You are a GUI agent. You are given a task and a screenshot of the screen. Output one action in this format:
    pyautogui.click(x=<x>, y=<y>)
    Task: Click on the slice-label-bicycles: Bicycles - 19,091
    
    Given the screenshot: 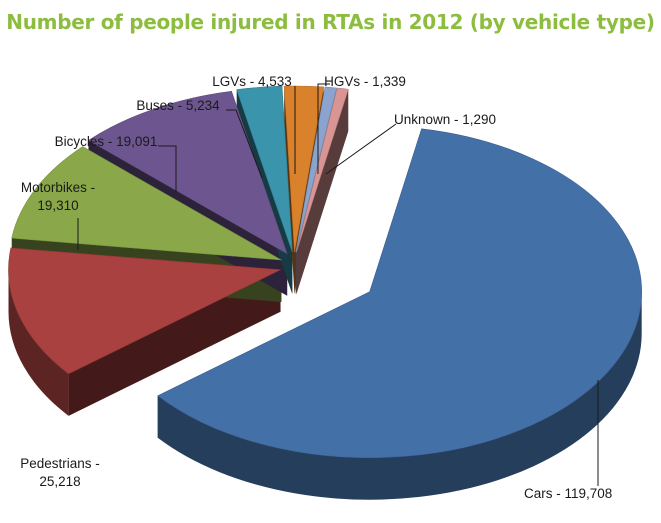 What is the action you would take?
    pyautogui.click(x=106, y=141)
    